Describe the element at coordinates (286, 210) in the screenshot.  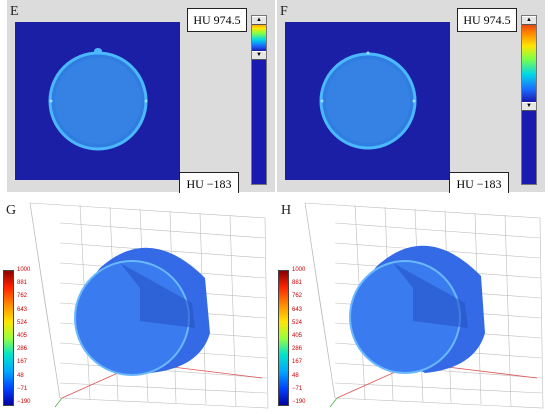
I see `panel-letter-h: H` at that location.